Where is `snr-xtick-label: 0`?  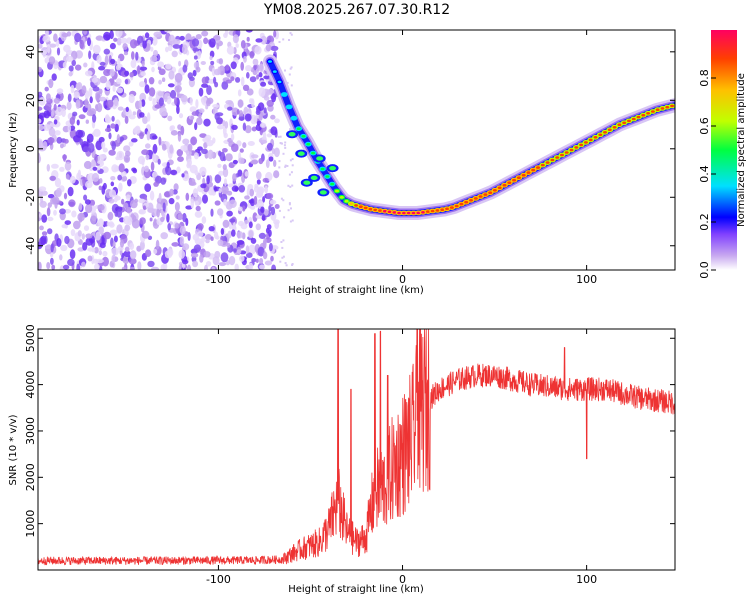
snr-xtick-label: 0 is located at coordinates (402, 579).